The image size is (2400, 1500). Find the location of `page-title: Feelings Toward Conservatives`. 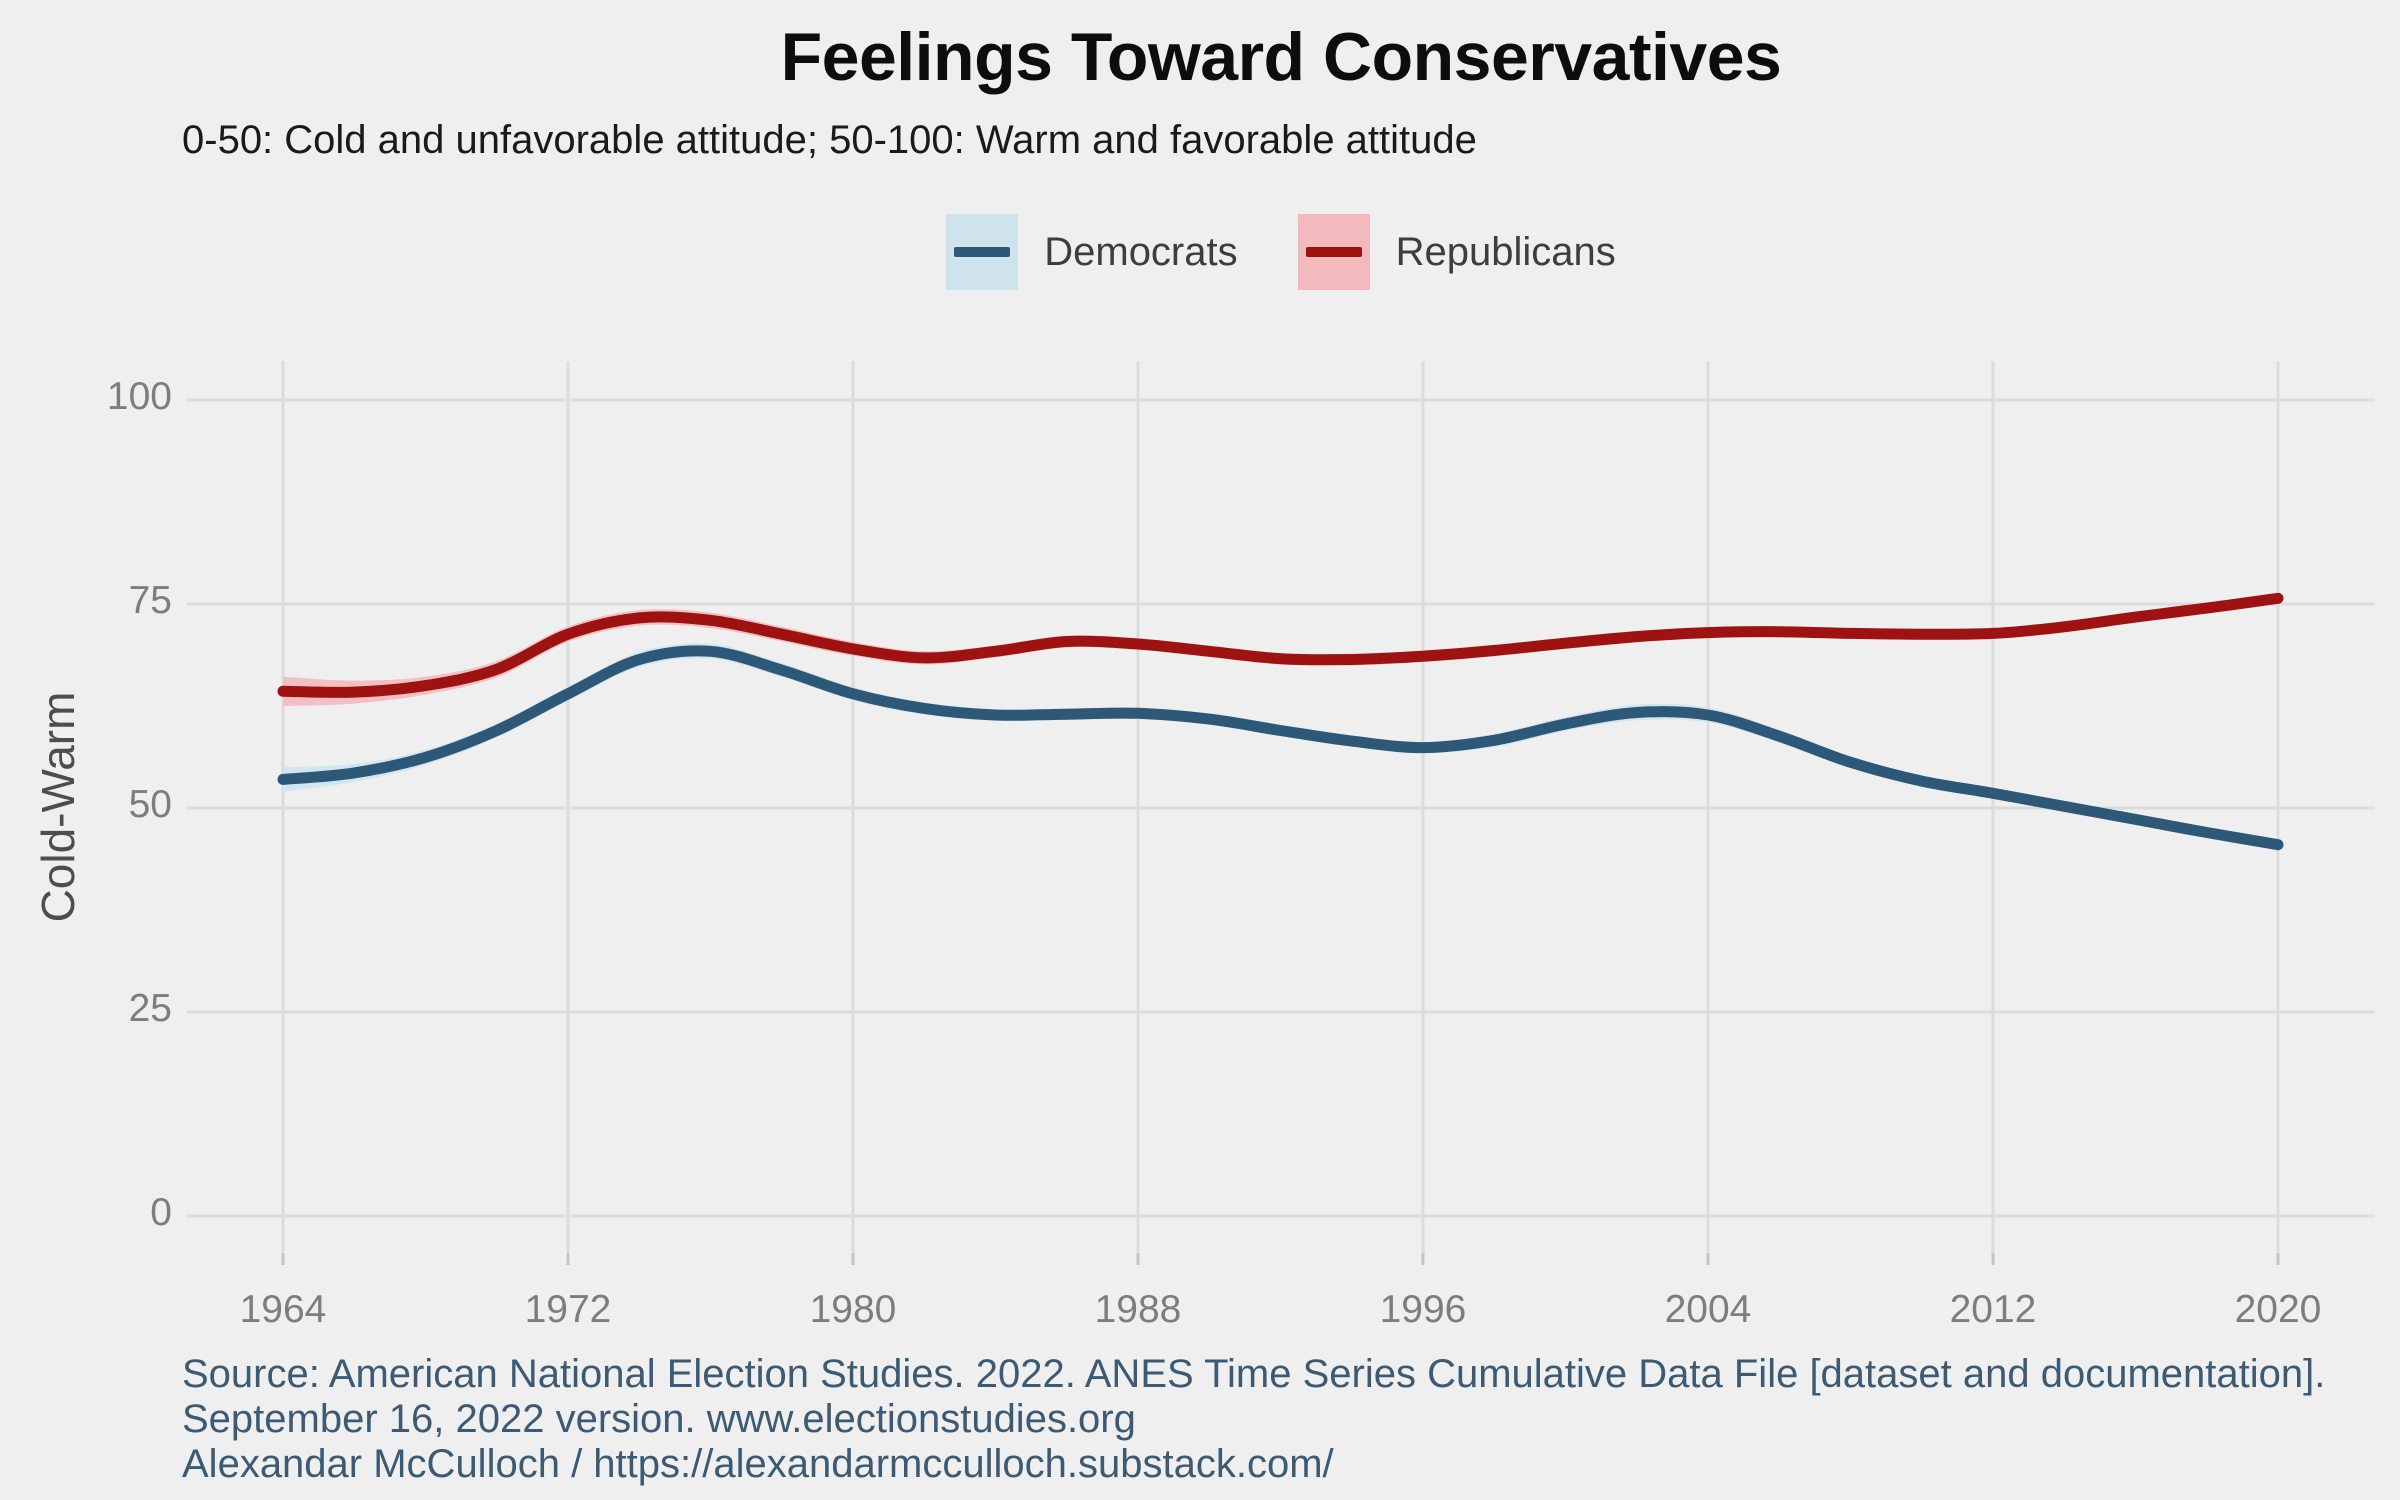

page-title: Feelings Toward Conservatives is located at coordinates (1281, 57).